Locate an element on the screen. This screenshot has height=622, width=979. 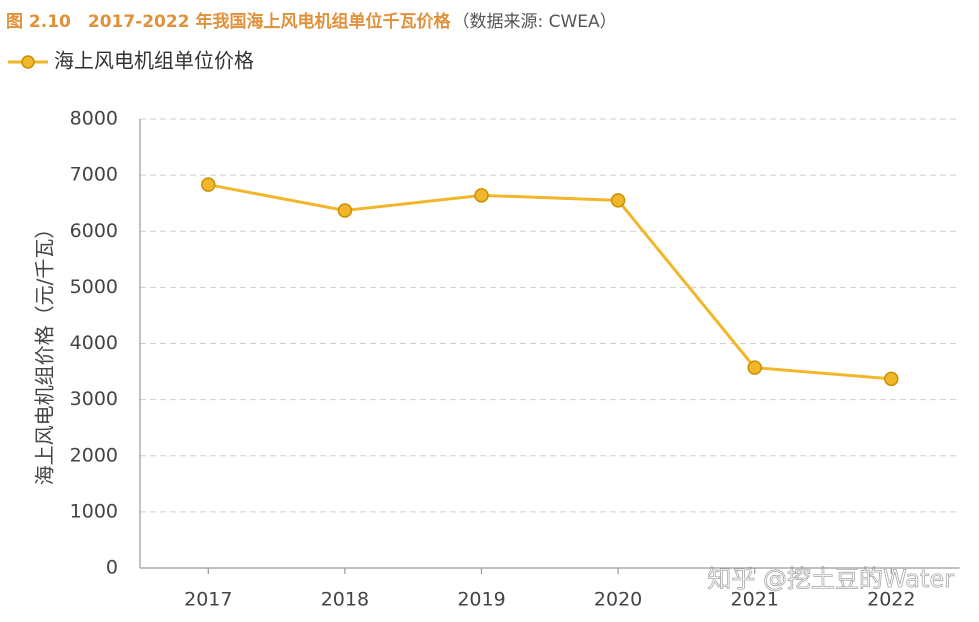
y-tick-label: 7000 is located at coordinates (94, 175).